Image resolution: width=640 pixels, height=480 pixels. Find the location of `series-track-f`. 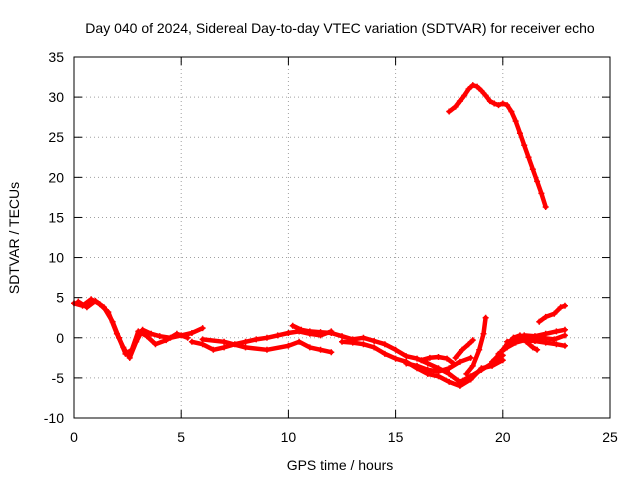

series-track-f is located at coordinates (422, 363).